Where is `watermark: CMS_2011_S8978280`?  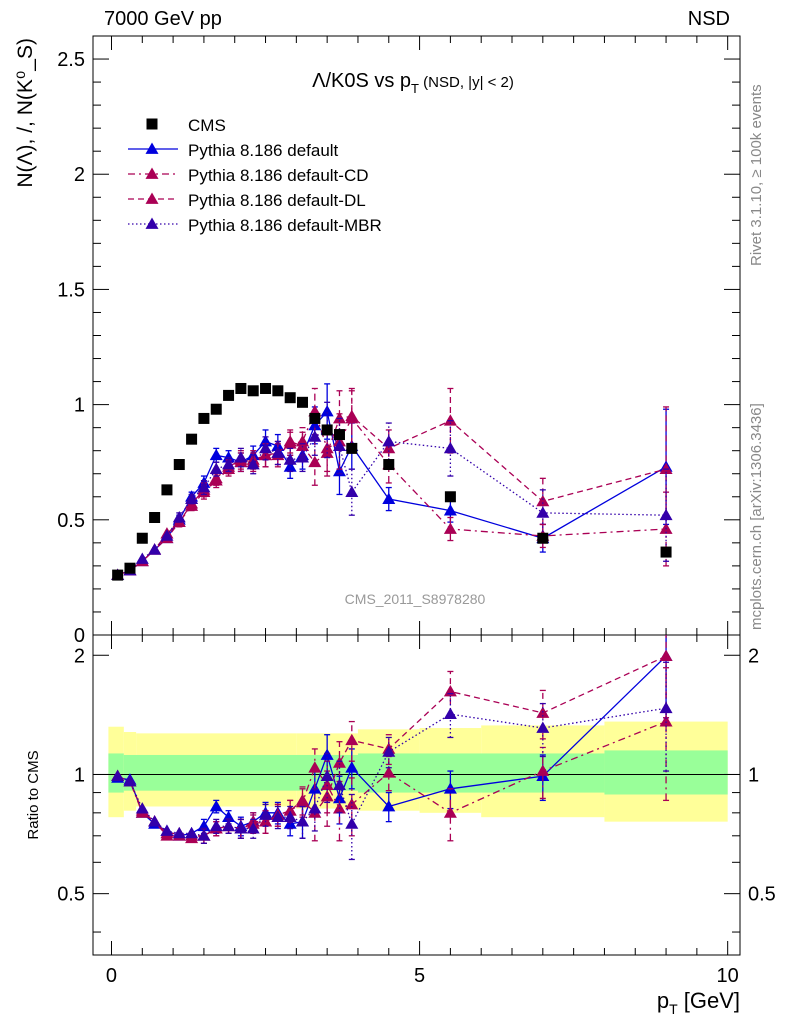
watermark: CMS_2011_S8978280 is located at coordinates (415, 599).